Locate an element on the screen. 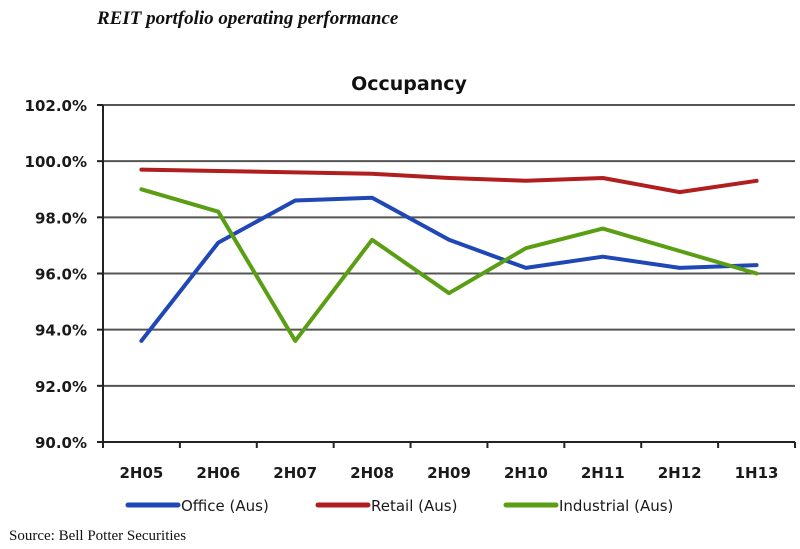 The image size is (800, 549). legend-label: Retail (Aus) is located at coordinates (414, 506).